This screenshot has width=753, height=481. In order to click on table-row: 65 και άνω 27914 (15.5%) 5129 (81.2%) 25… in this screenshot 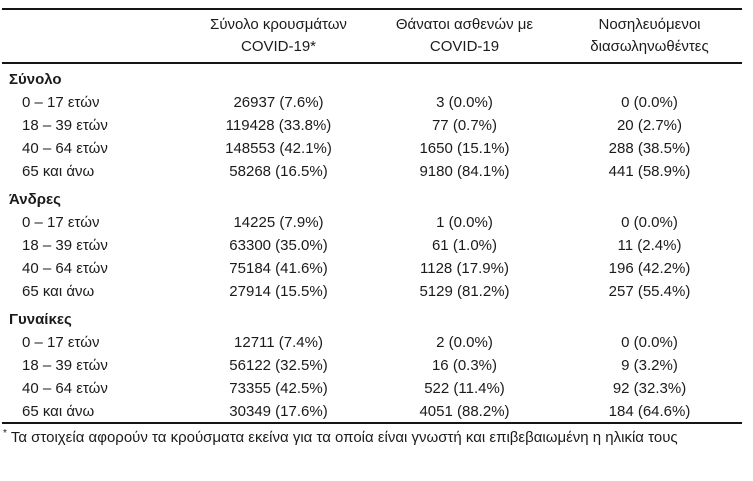, I will do `click(372, 291)`.